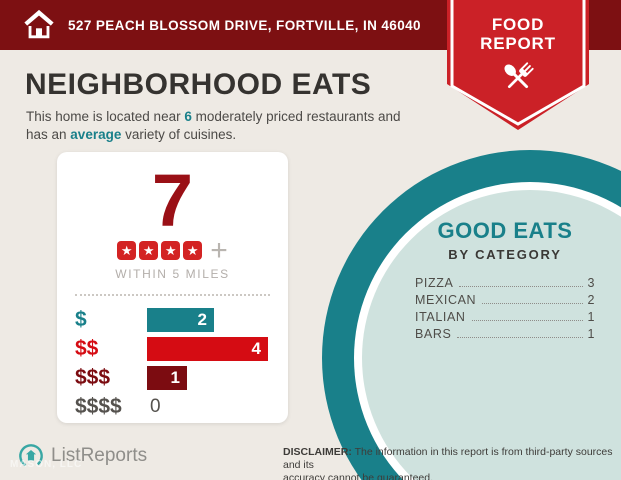 The image size is (621, 480). Describe the element at coordinates (172, 295) in the screenshot. I see `dotted-divider` at that location.